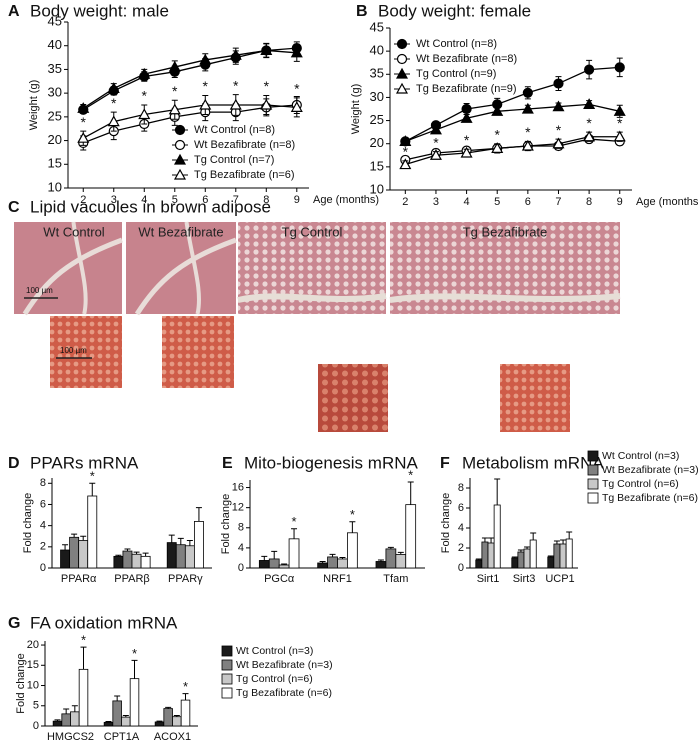 The image size is (698, 750). Describe the element at coordinates (559, 579) in the screenshot. I see `x-tick-label: UCP1` at that location.